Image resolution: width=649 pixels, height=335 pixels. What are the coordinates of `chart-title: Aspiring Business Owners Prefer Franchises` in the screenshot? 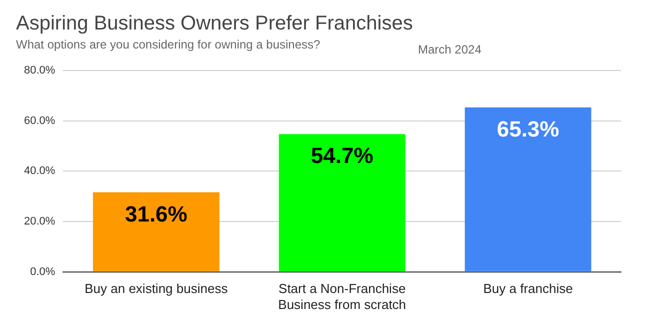 It's located at (214, 23).